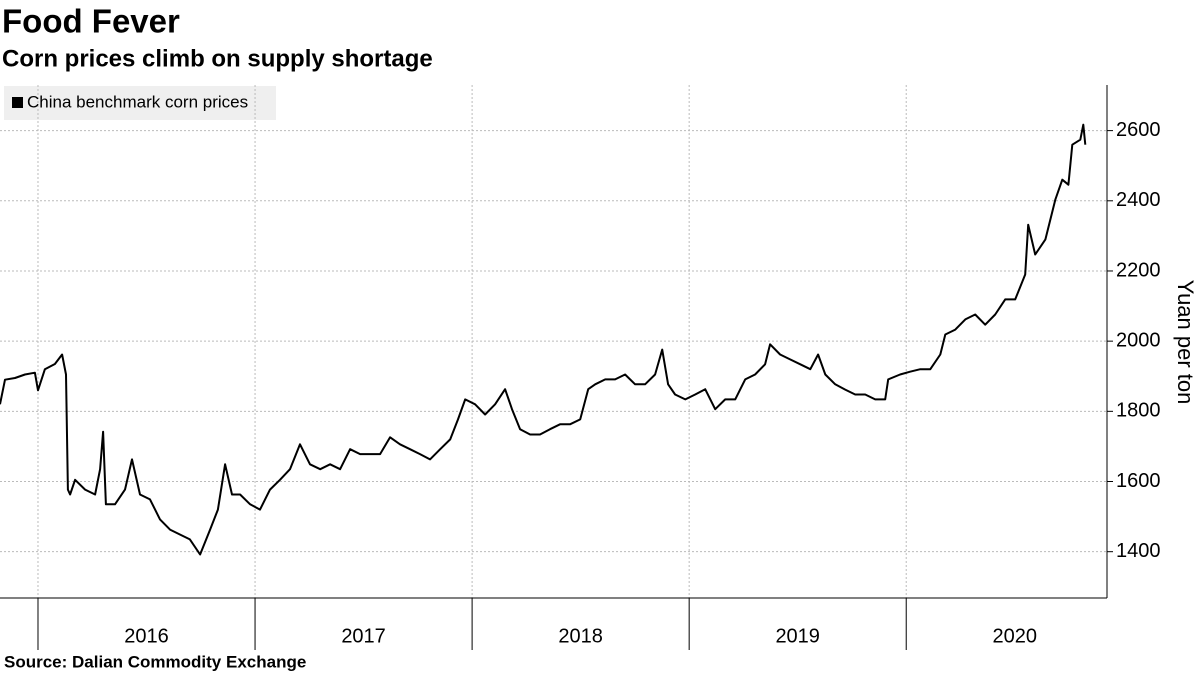  Describe the element at coordinates (580, 636) in the screenshot. I see `x-tick-label: 2018` at that location.